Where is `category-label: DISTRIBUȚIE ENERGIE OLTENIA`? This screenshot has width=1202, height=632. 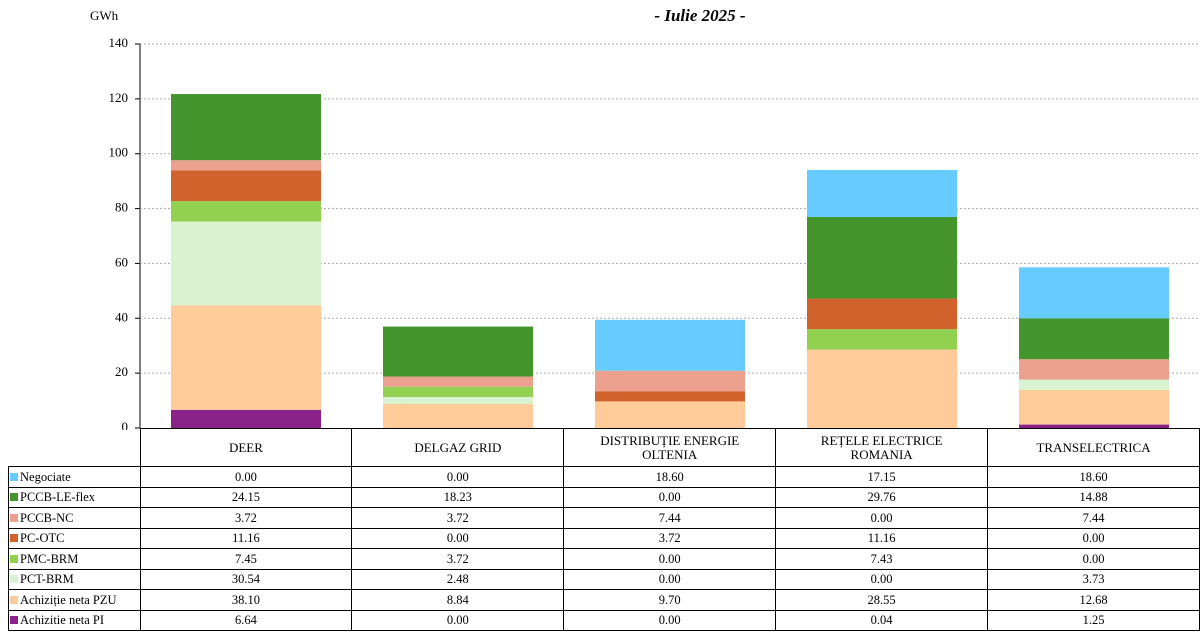
category-label: DISTRIBUȚIE ENERGIE OLTENIA is located at coordinates (670, 447).